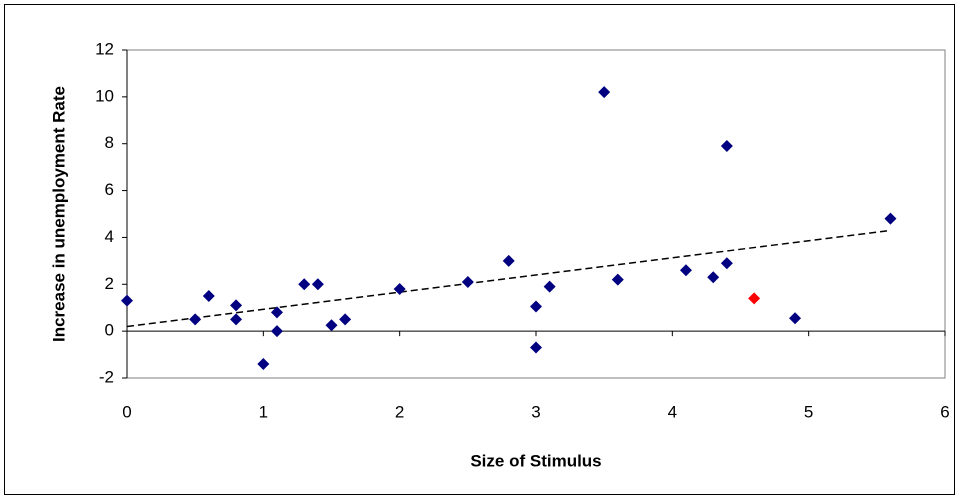 Image resolution: width=959 pixels, height=499 pixels. What do you see at coordinates (535, 460) in the screenshot?
I see `x-axis-title: Size of Stimulus` at bounding box center [535, 460].